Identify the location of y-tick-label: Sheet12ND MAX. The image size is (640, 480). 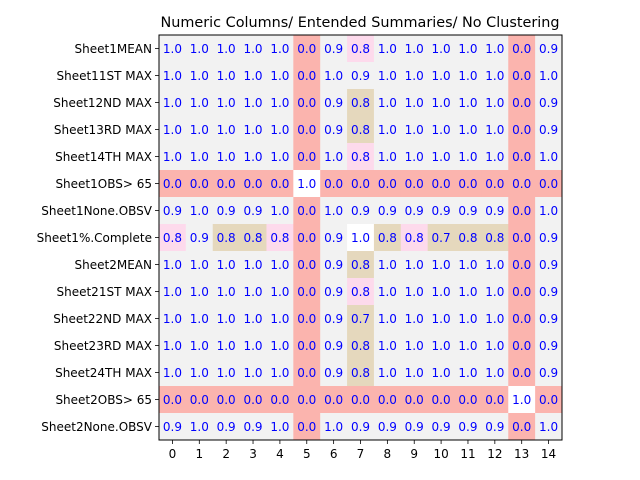
(102, 103).